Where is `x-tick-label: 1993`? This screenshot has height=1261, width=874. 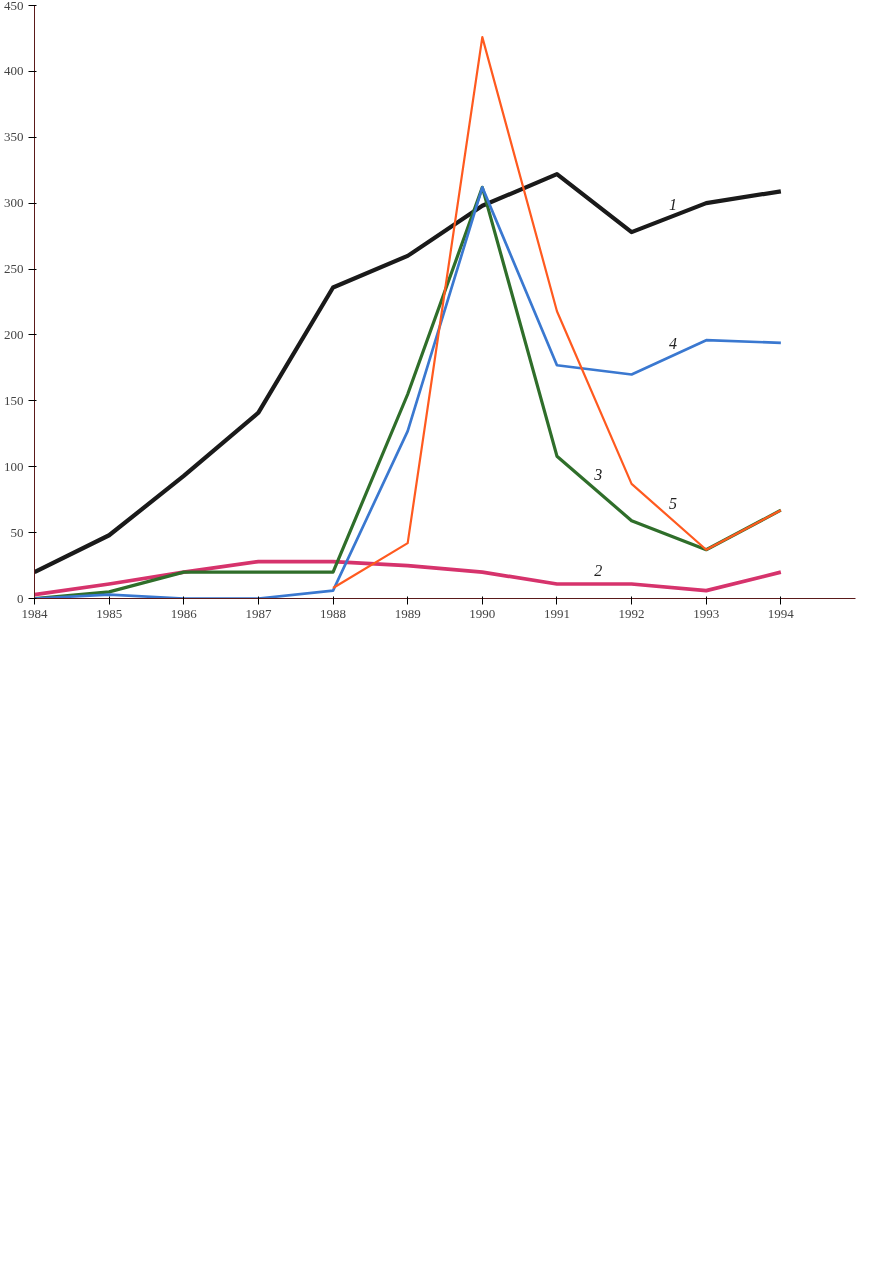
x-tick-label: 1993 is located at coordinates (706, 613).